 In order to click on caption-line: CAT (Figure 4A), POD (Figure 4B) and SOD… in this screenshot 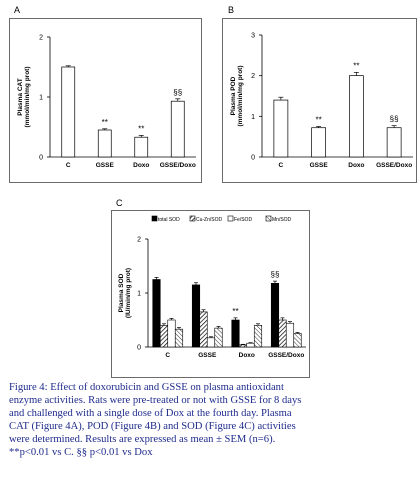, I will do `click(152, 427)`.